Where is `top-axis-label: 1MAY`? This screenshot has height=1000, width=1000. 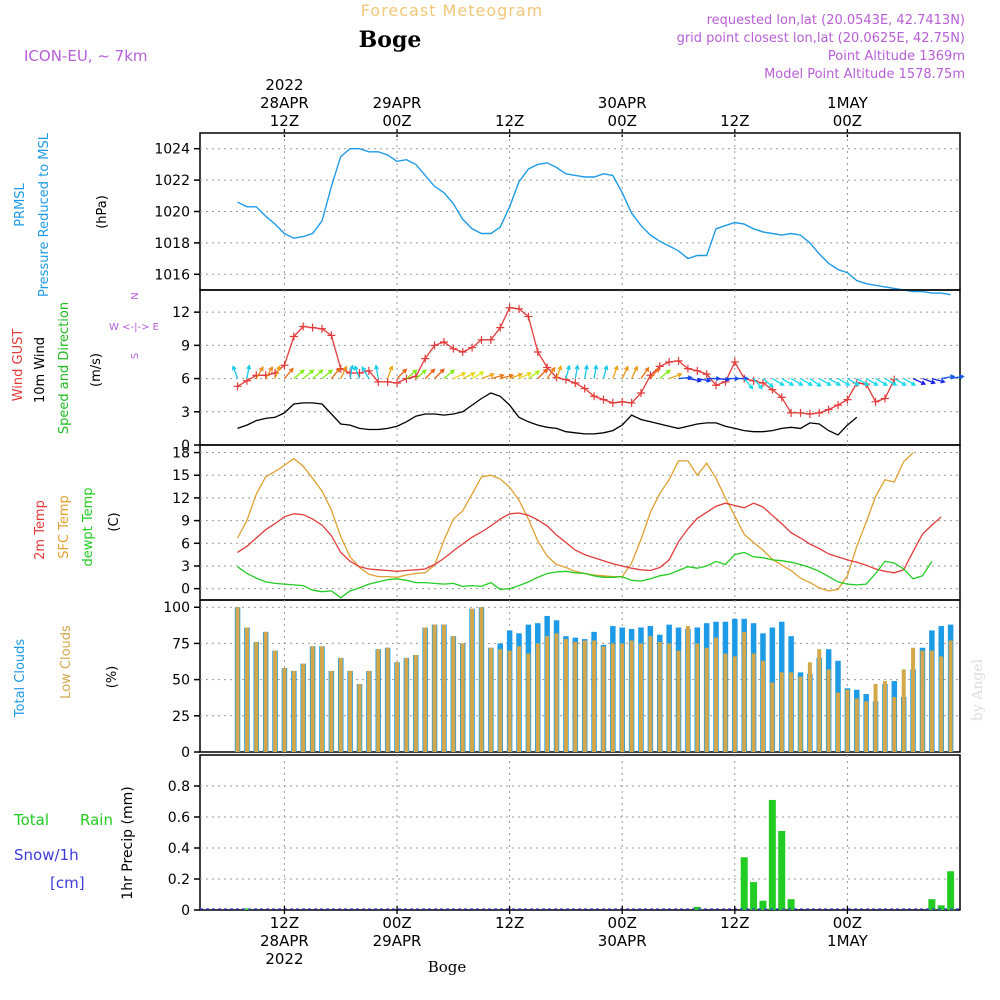
top-axis-label: 1MAY is located at coordinates (848, 103).